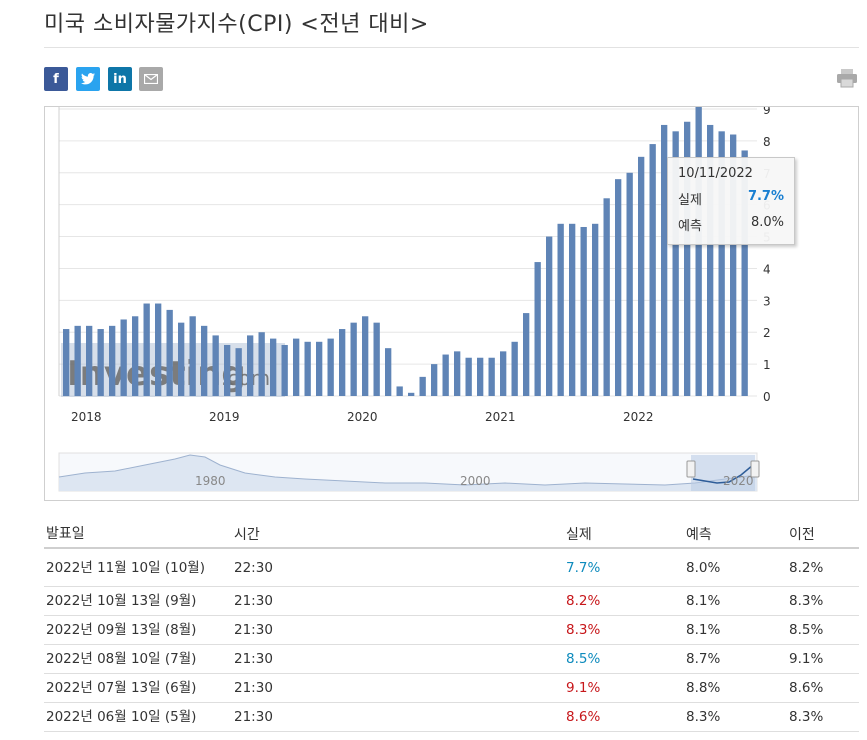 Image resolution: width=867 pixels, height=740 pixels. What do you see at coordinates (583, 601) in the screenshot?
I see `cell-actual: 8.2%` at bounding box center [583, 601].